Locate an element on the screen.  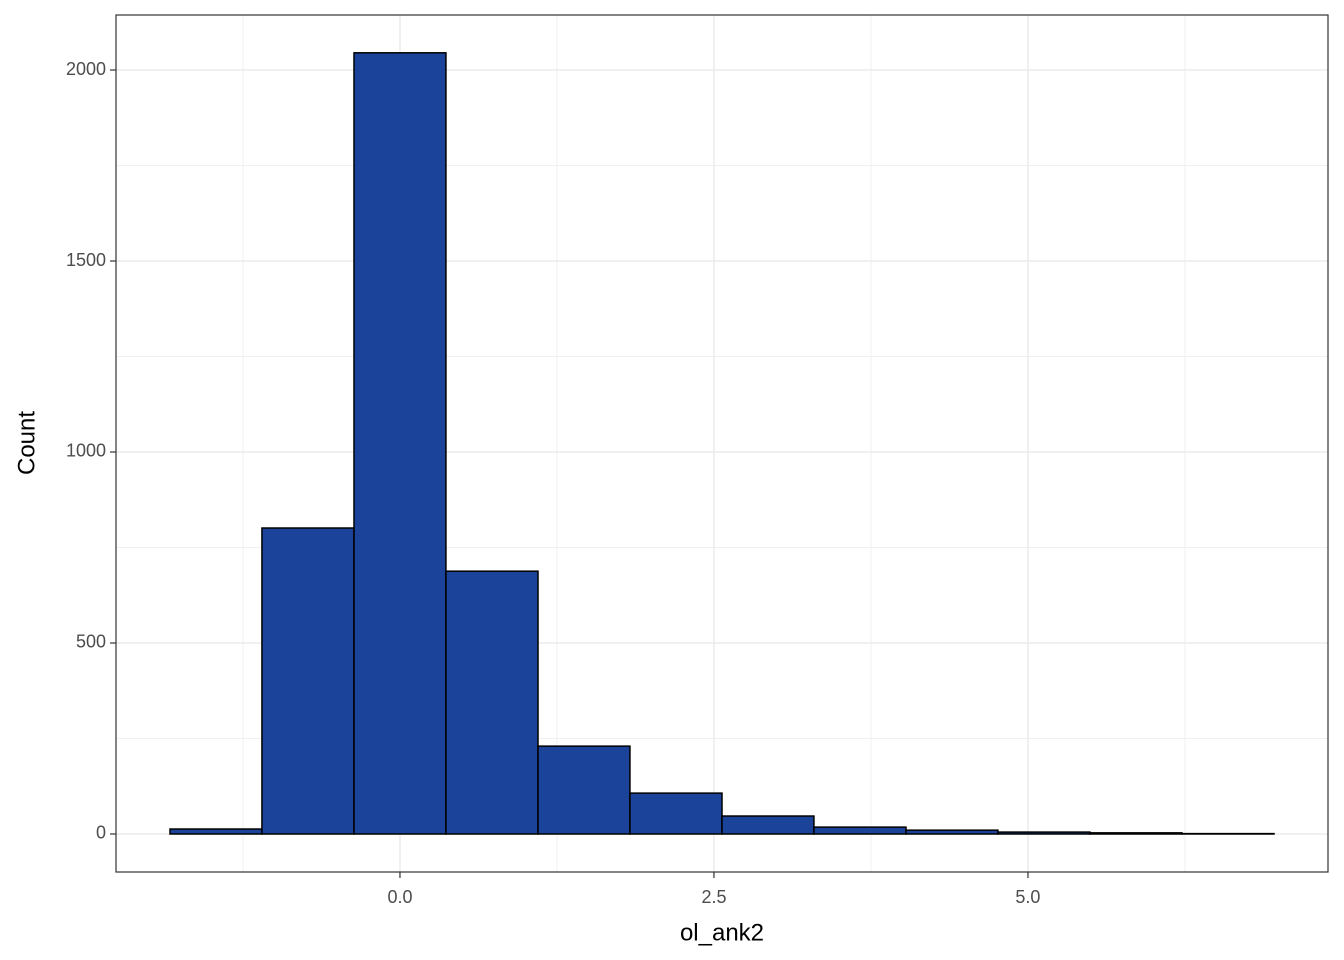
y-tick-label: 500 is located at coordinates (91, 642).